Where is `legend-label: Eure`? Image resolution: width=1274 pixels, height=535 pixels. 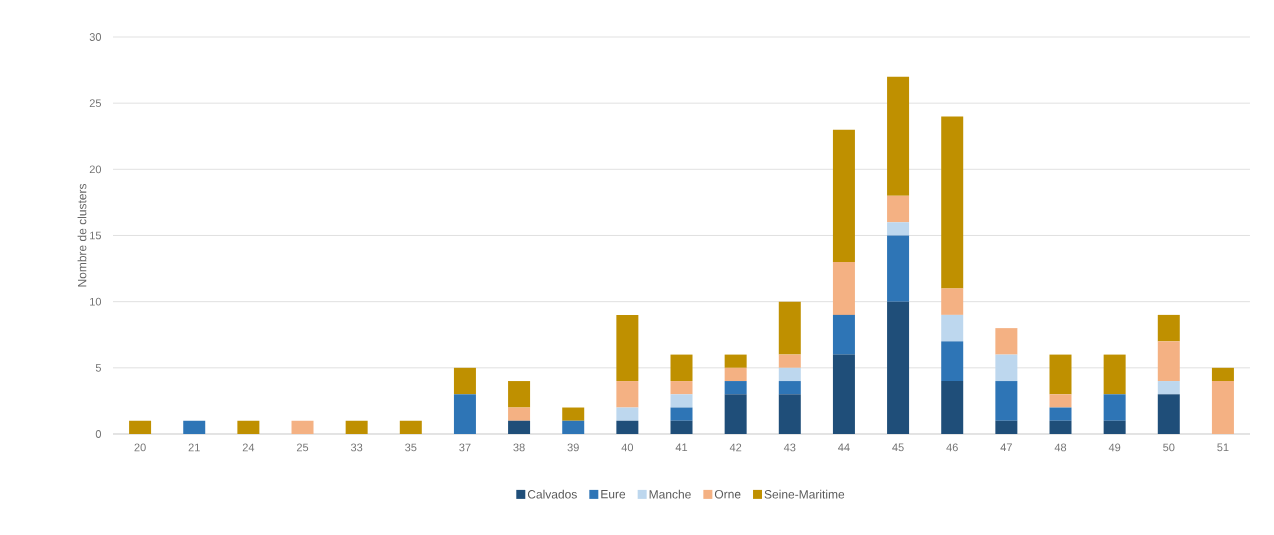 legend-label: Eure is located at coordinates (613, 494).